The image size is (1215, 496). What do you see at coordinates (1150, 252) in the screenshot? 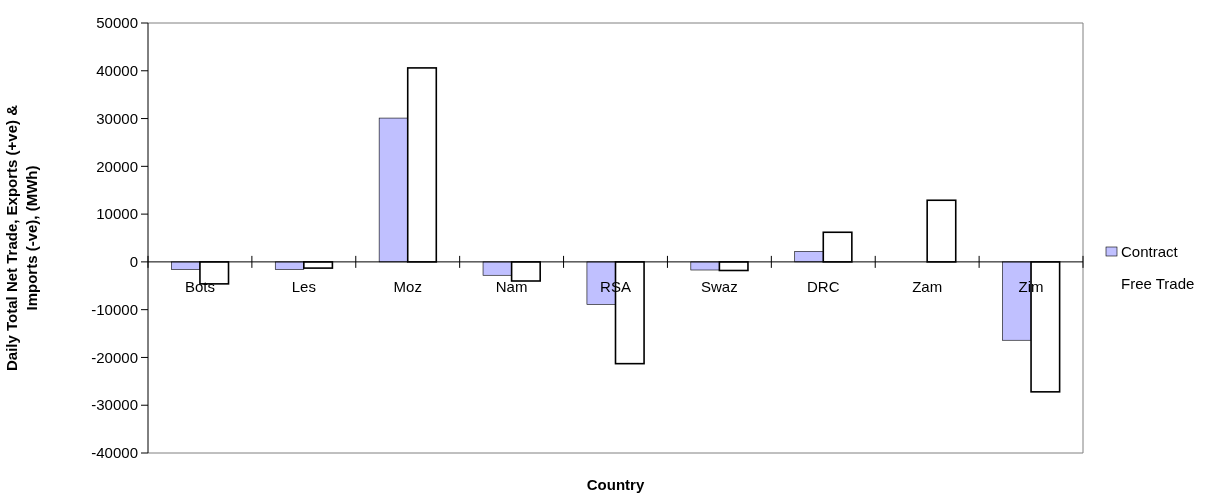
I see `legend-label: Contract` at bounding box center [1150, 252].